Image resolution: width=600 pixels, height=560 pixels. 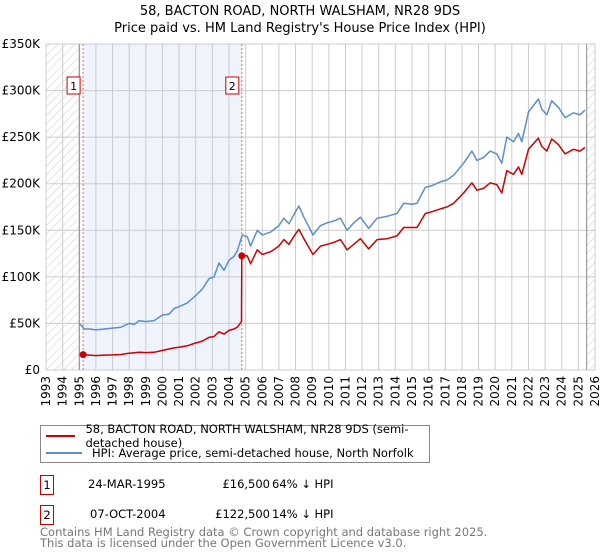 What do you see at coordinates (113, 391) in the screenshot?
I see `x-tick-label: 1997` at bounding box center [113, 391].